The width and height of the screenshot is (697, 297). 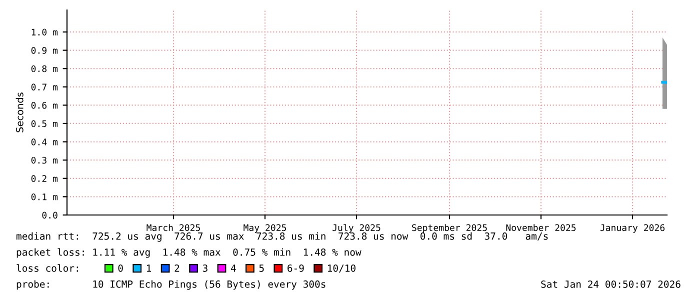 I want to click on legend-label: 2, so click(x=177, y=268).